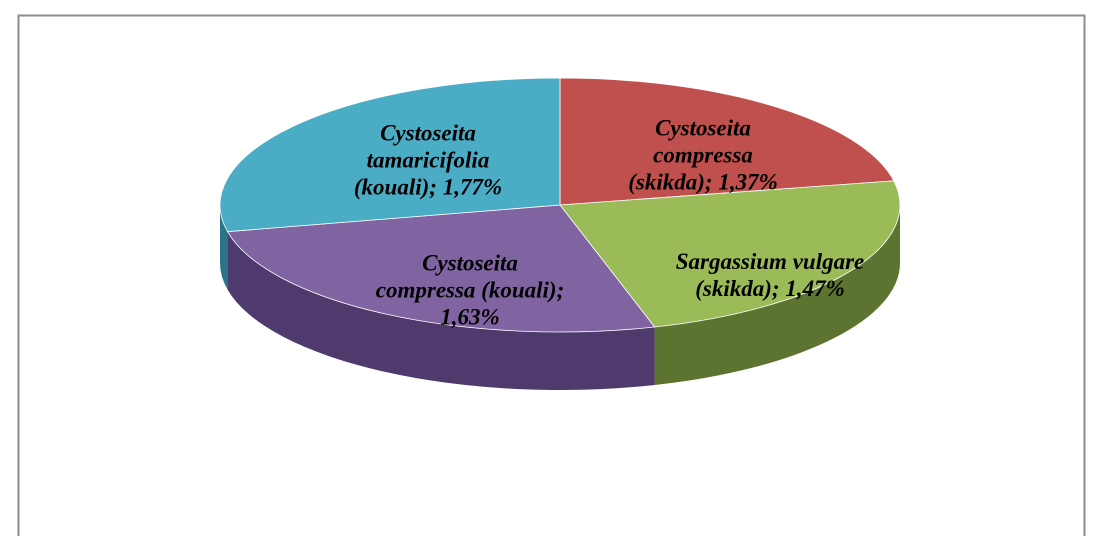  What do you see at coordinates (428, 160) in the screenshot?
I see `data-label: Cystoseita tamaricifolia (kouali); 1,77%` at bounding box center [428, 160].